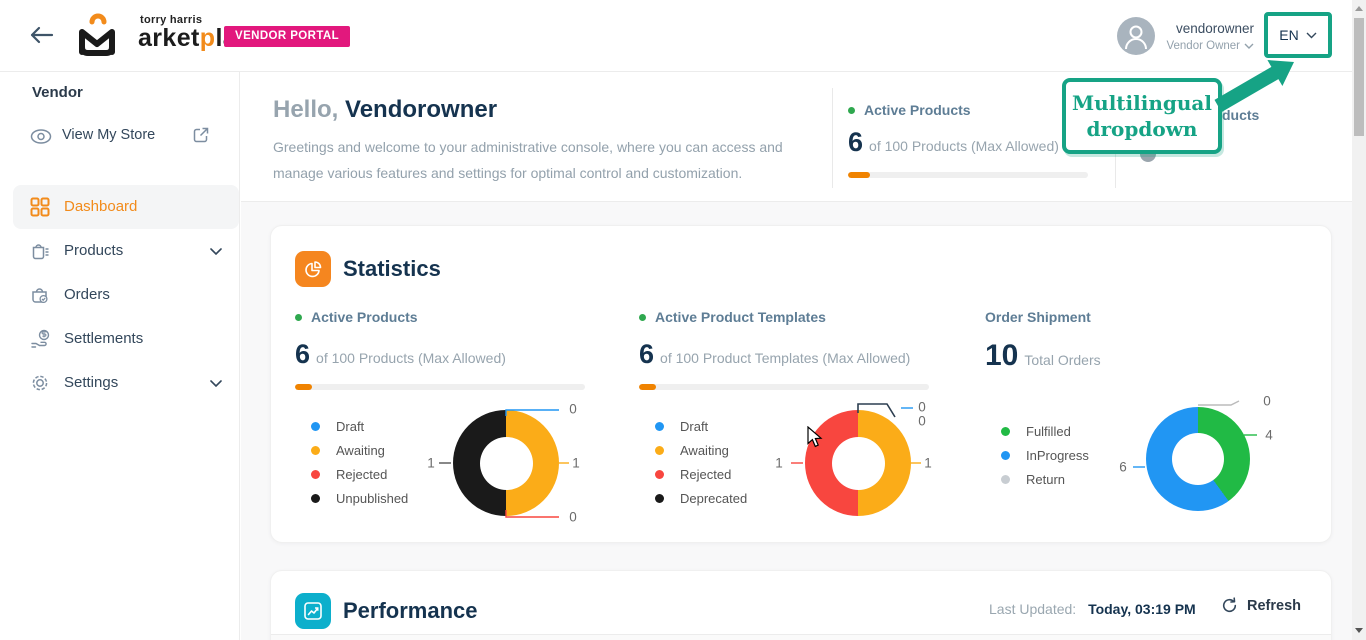 This screenshot has width=1366, height=640. Describe the element at coordinates (701, 474) in the screenshot. I see `legend-item: Rejected` at that location.